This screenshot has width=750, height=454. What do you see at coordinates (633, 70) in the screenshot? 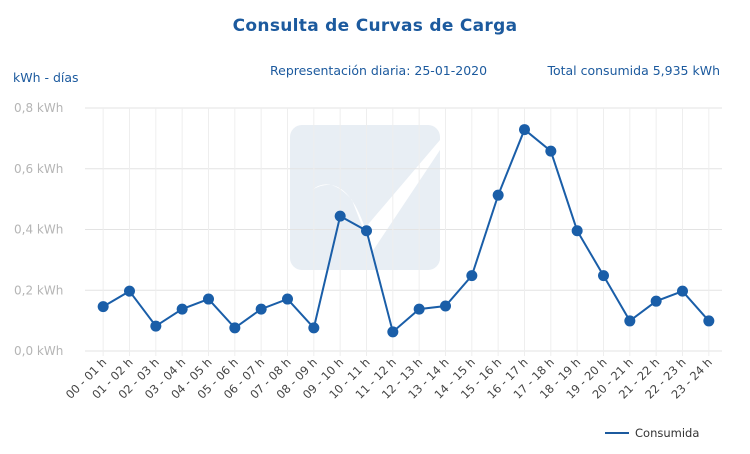
I see `total-consumption: Total consumida 5,935 kWh` at bounding box center [633, 70].